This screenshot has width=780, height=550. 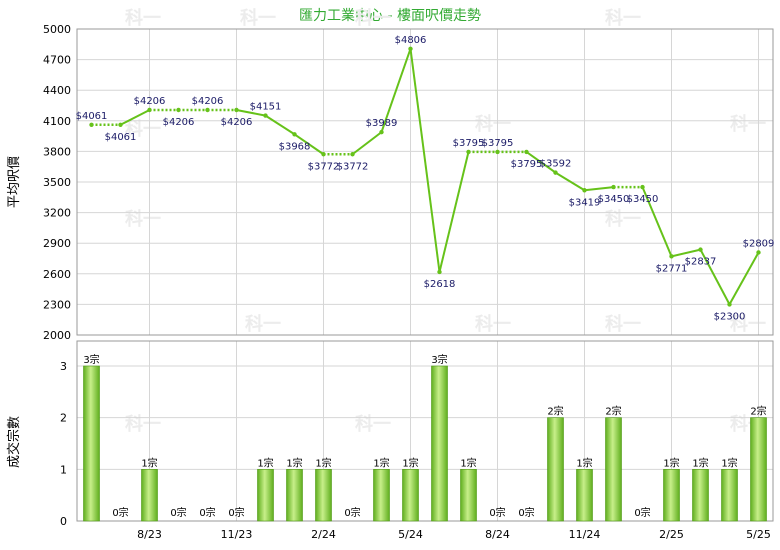 What do you see at coordinates (585, 534) in the screenshot?
I see `x-tick-label: 11/24` at bounding box center [585, 534].